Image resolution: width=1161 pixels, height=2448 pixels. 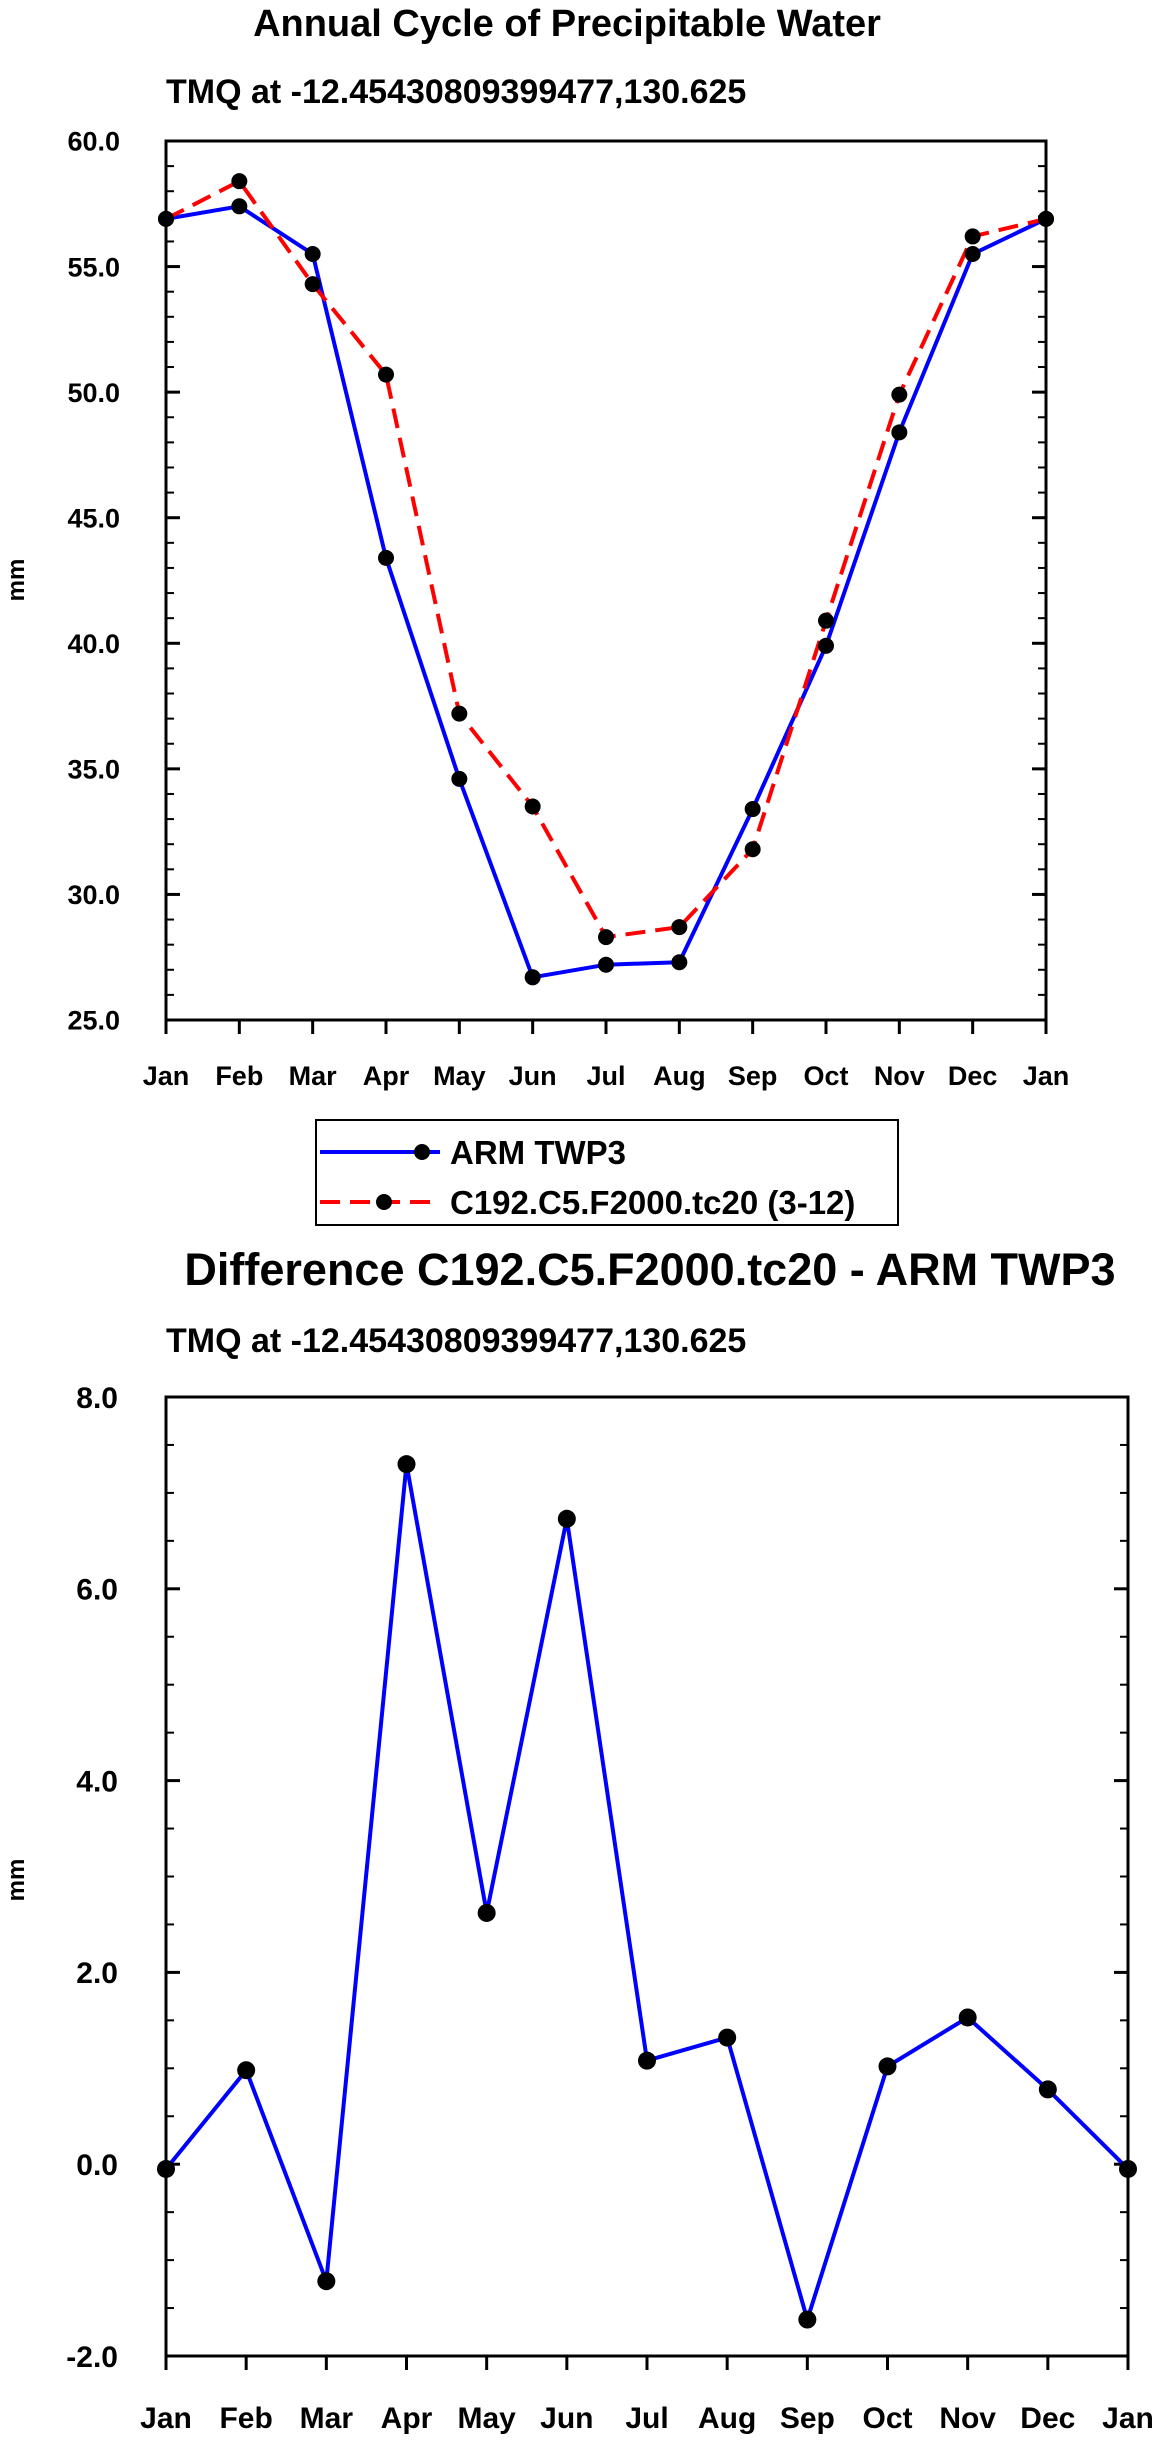 What do you see at coordinates (753, 1076) in the screenshot?
I see `x-tick-label: Sep` at bounding box center [753, 1076].